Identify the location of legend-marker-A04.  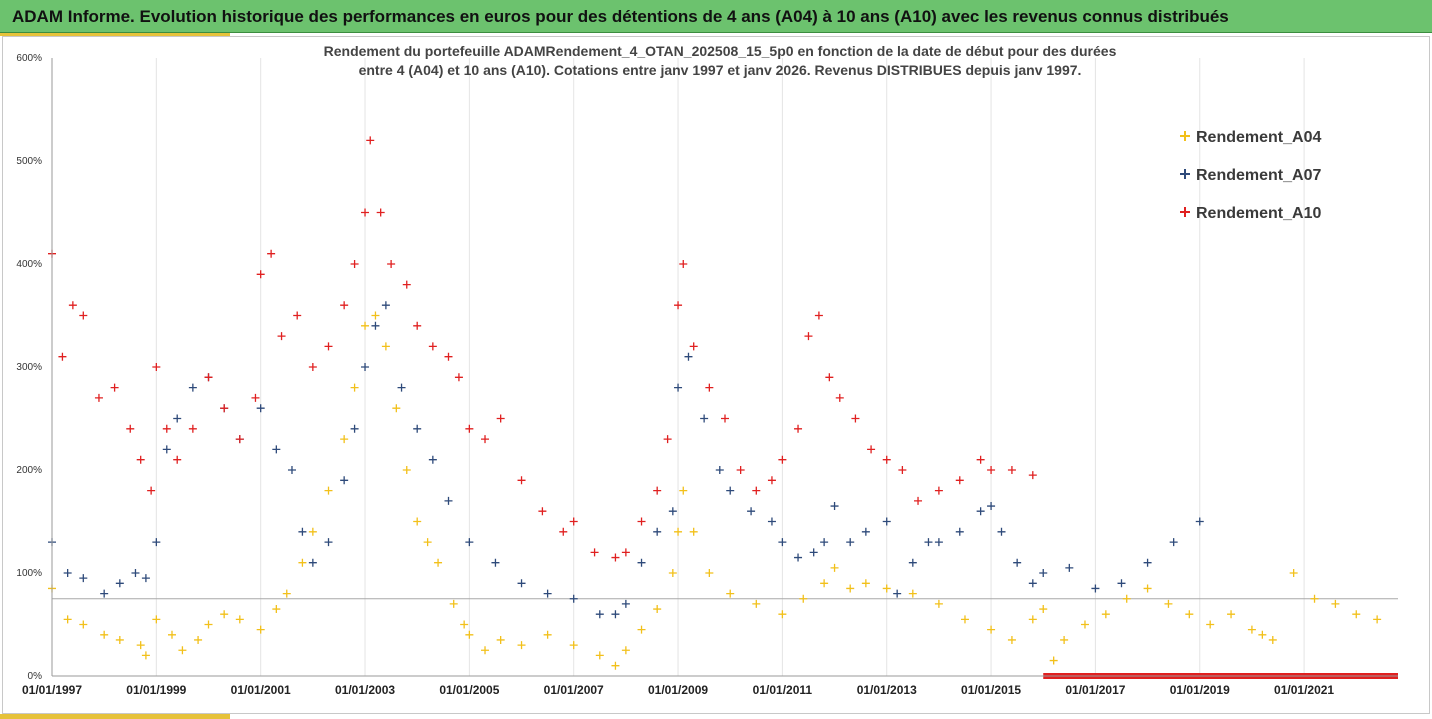
(1185, 136).